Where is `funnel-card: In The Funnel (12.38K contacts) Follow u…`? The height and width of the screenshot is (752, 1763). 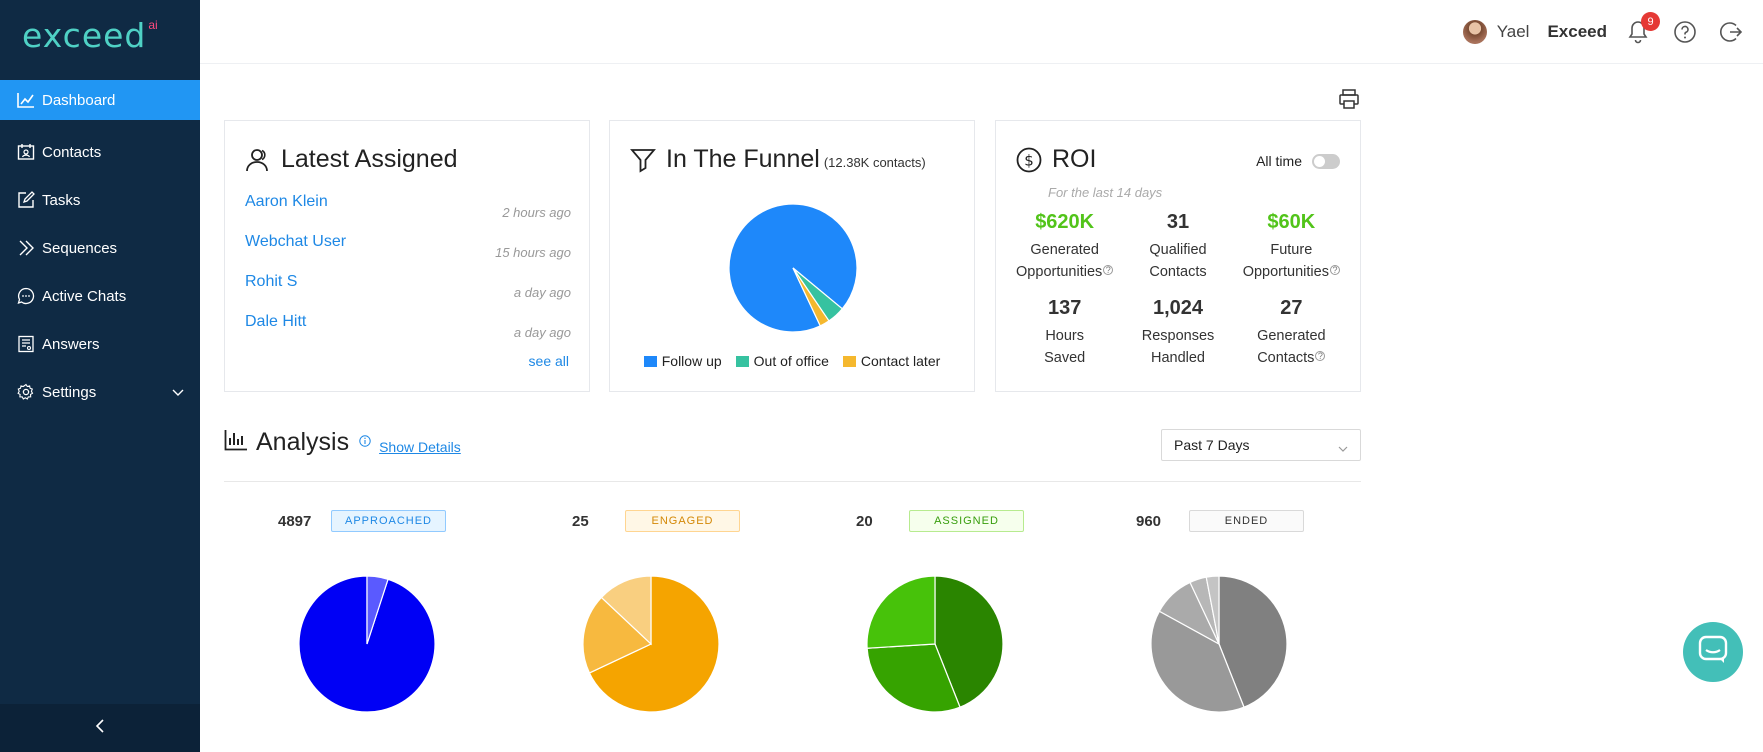 funnel-card: In The Funnel (12.38K contacts) Follow u… is located at coordinates (792, 256).